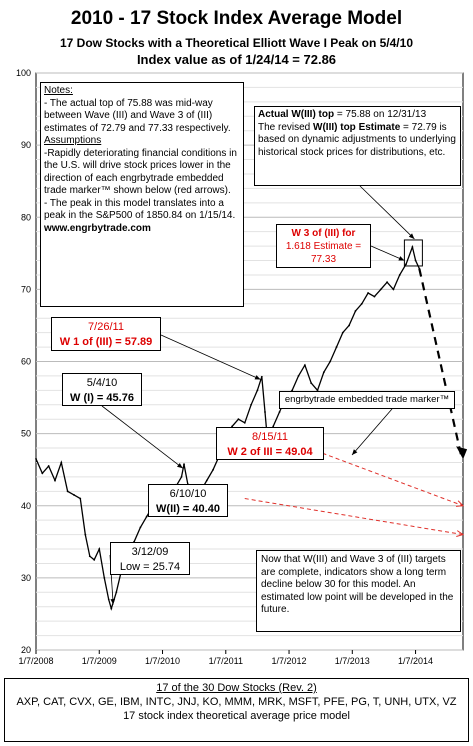 Image resolution: width=473 pixels, height=746 pixels. I want to click on annotation-low: 3/12/09 Low = 25.74, so click(150, 558).